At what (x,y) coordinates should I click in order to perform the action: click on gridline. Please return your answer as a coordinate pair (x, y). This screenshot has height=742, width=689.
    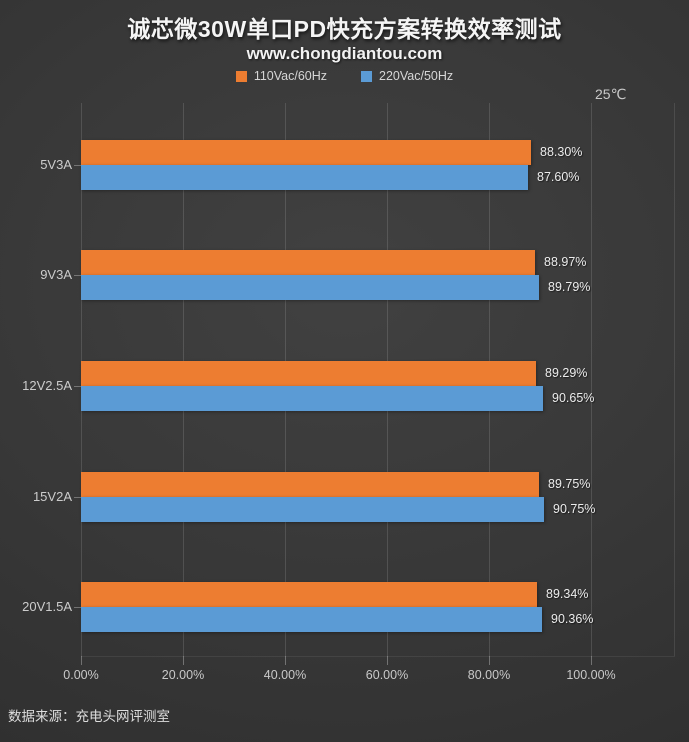
    Looking at the image, I should click on (591, 379).